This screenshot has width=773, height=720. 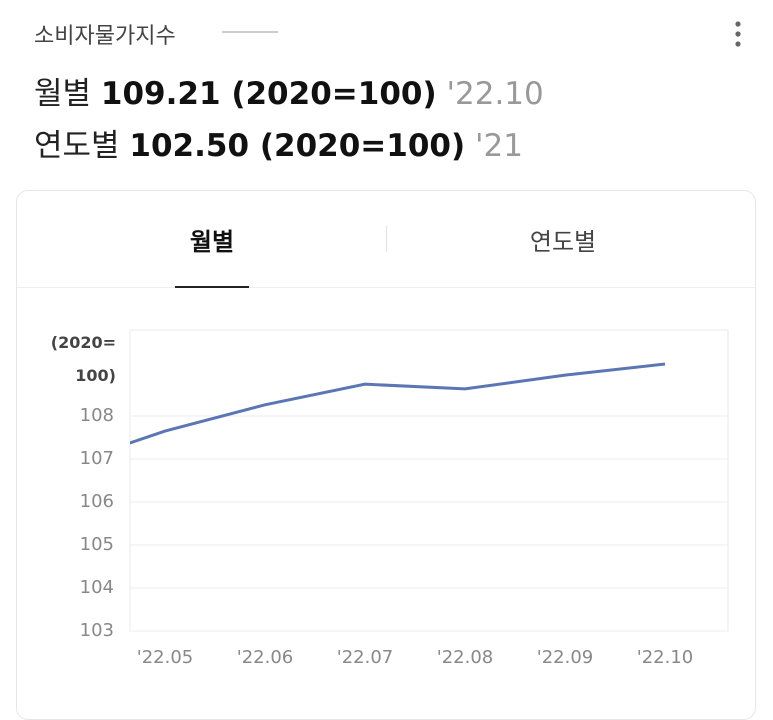 I want to click on tab-bar, so click(x=386, y=239).